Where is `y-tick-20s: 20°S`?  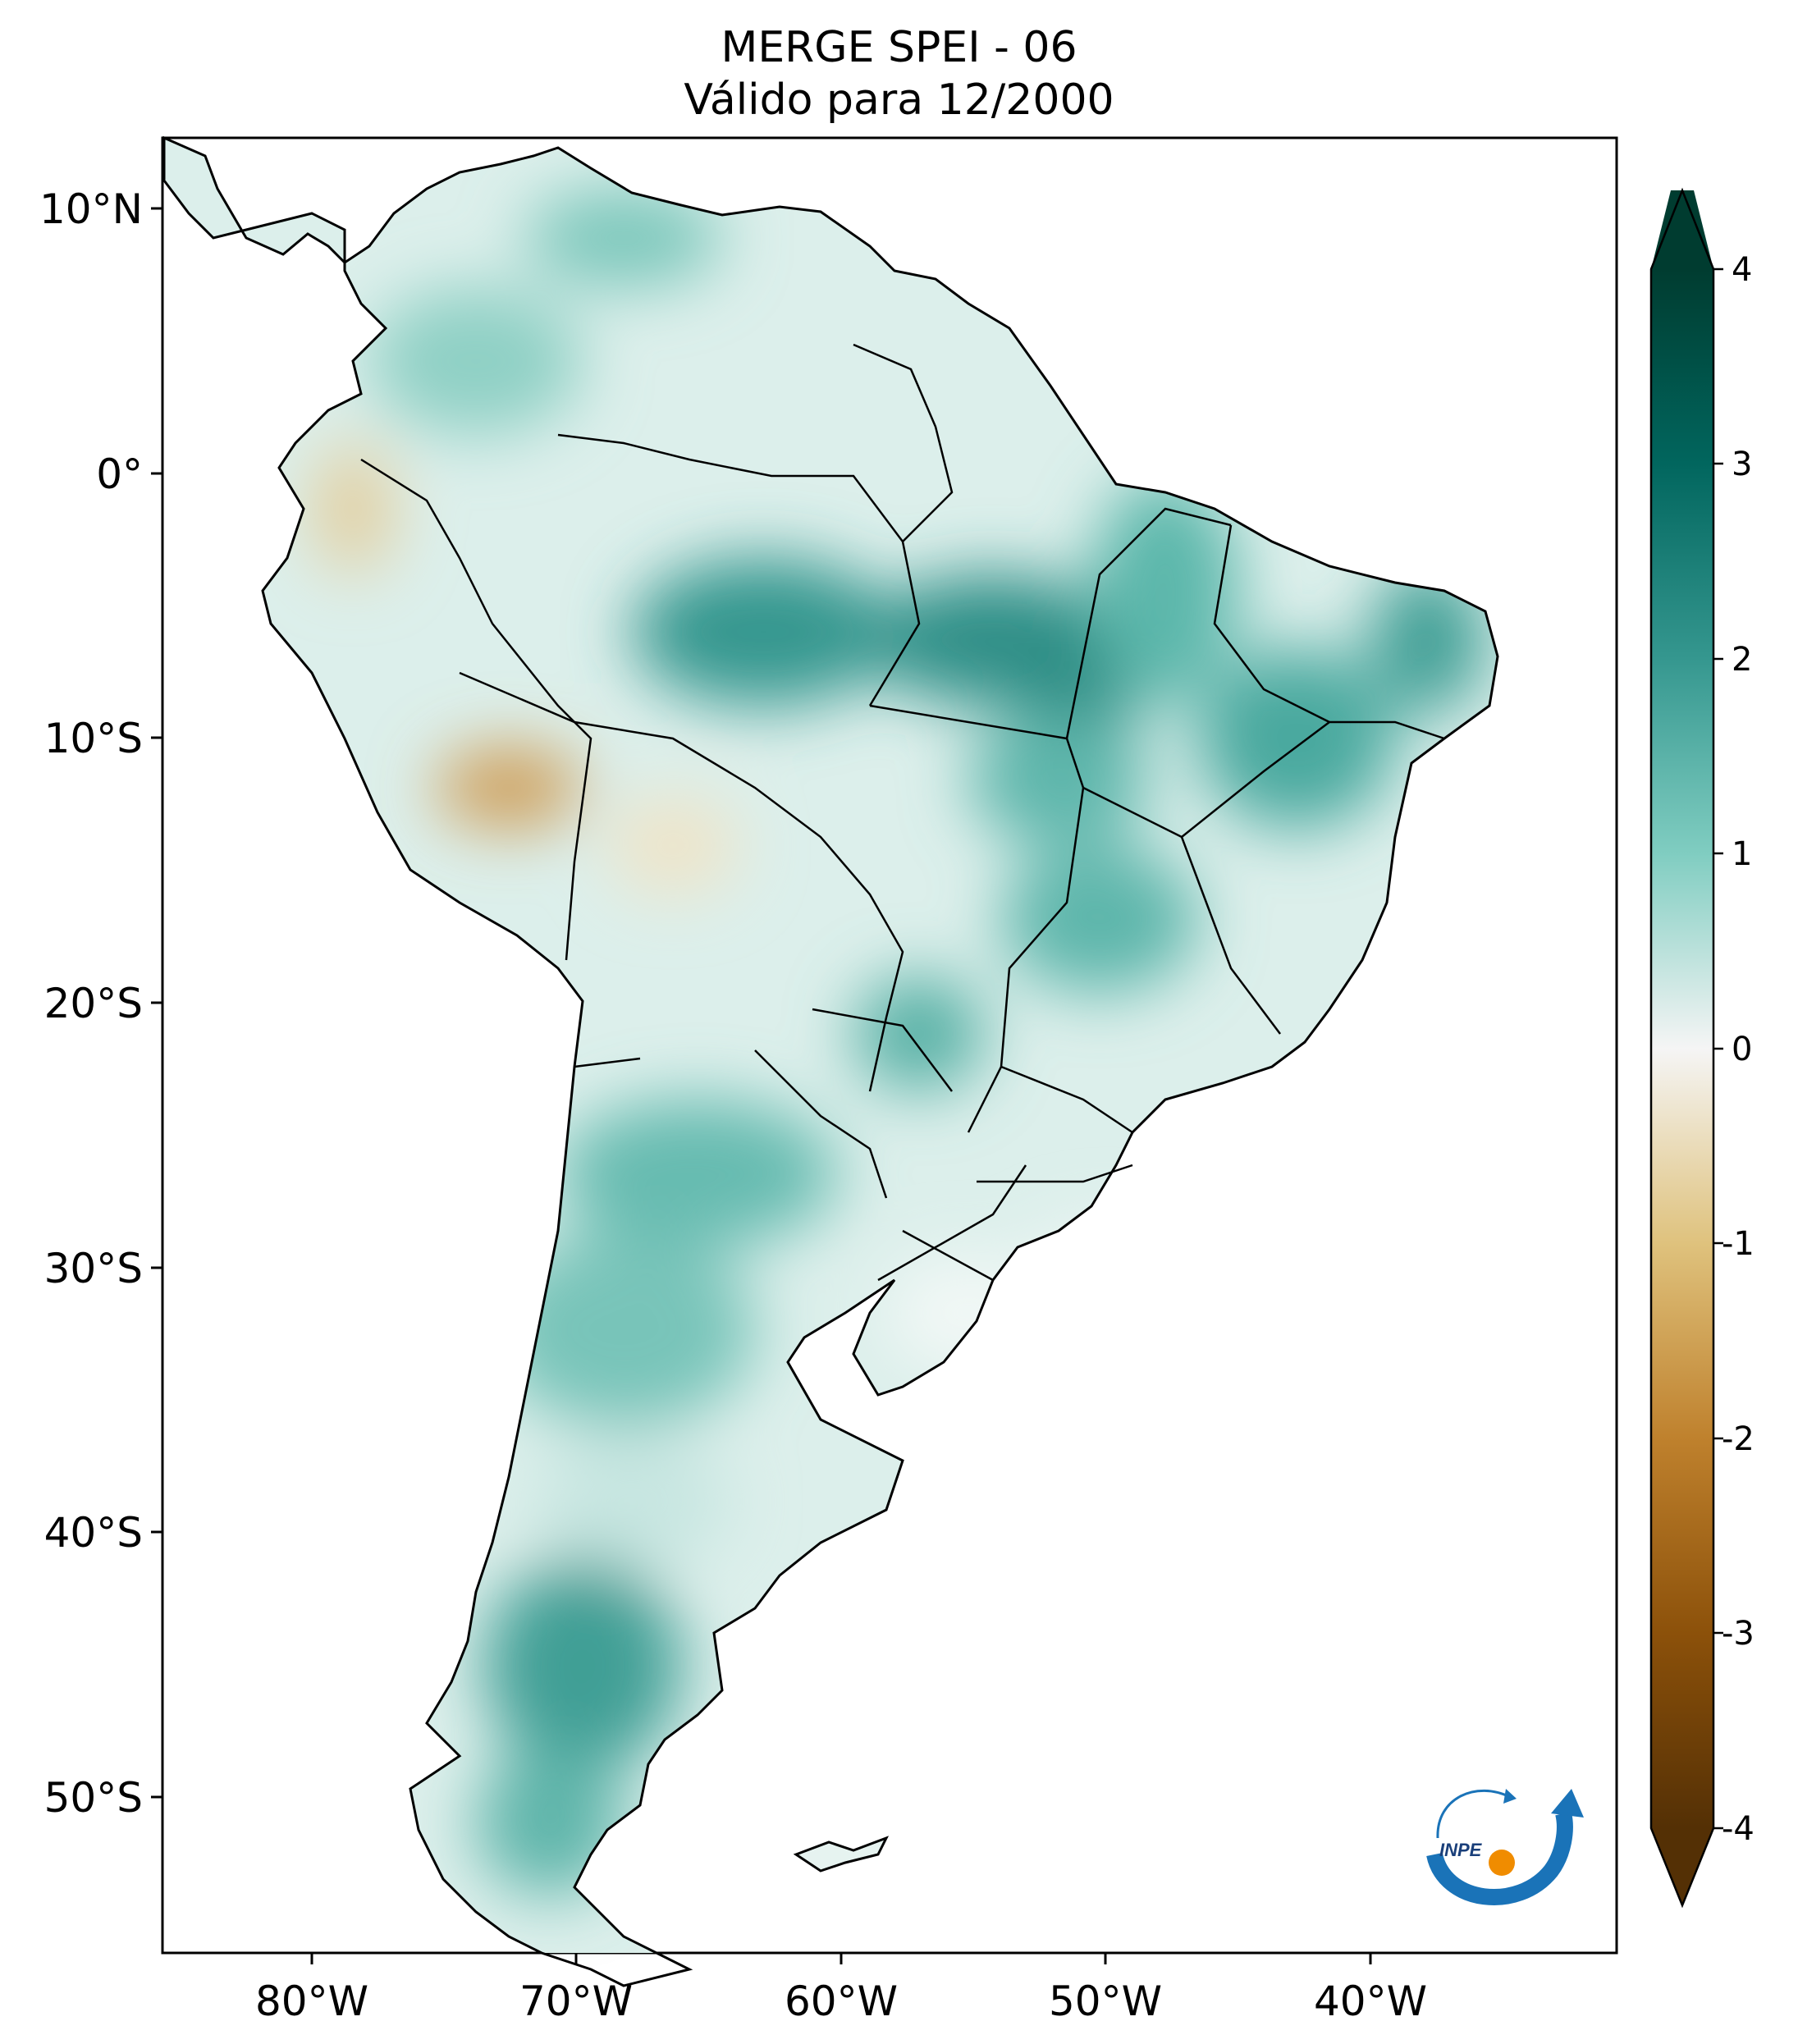
y-tick-20s: 20°S is located at coordinates (93, 1003).